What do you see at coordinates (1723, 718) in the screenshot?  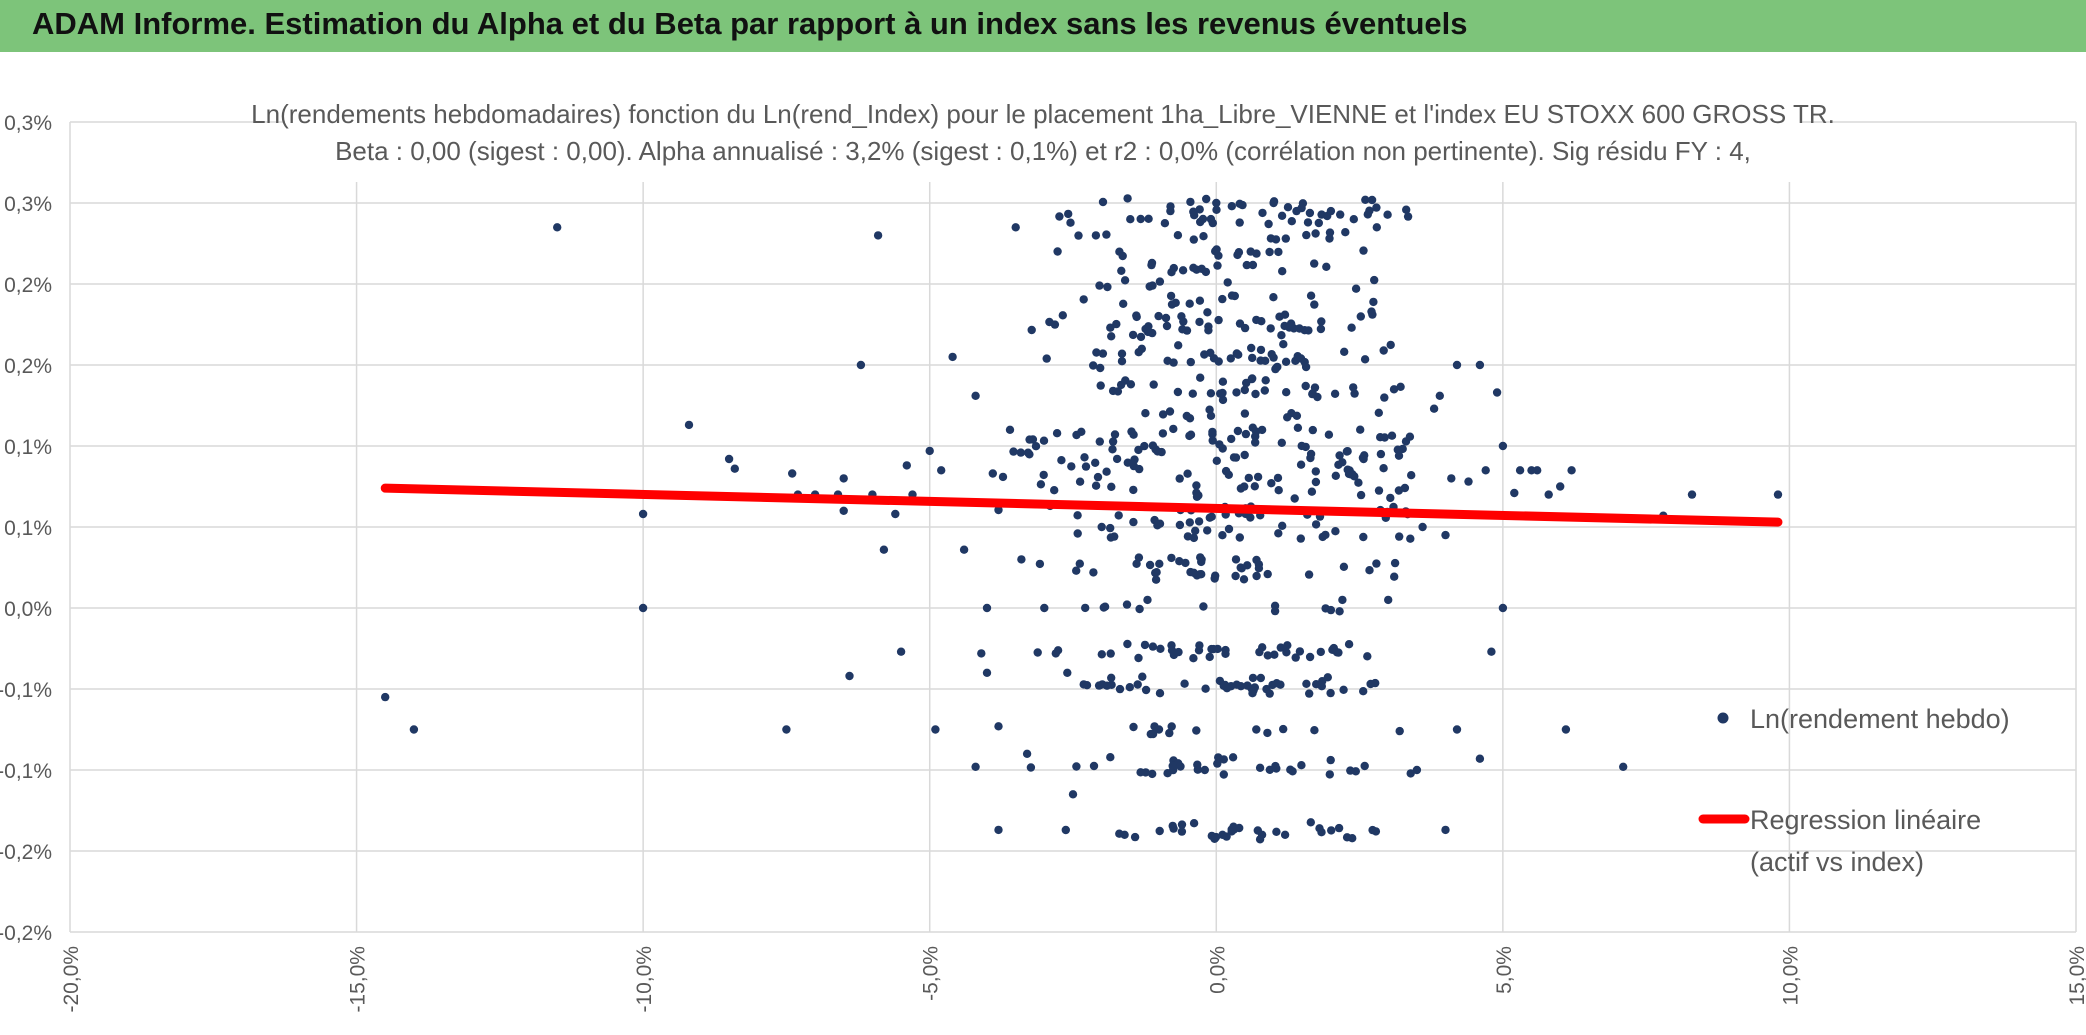 I see `legend-point-marker` at bounding box center [1723, 718].